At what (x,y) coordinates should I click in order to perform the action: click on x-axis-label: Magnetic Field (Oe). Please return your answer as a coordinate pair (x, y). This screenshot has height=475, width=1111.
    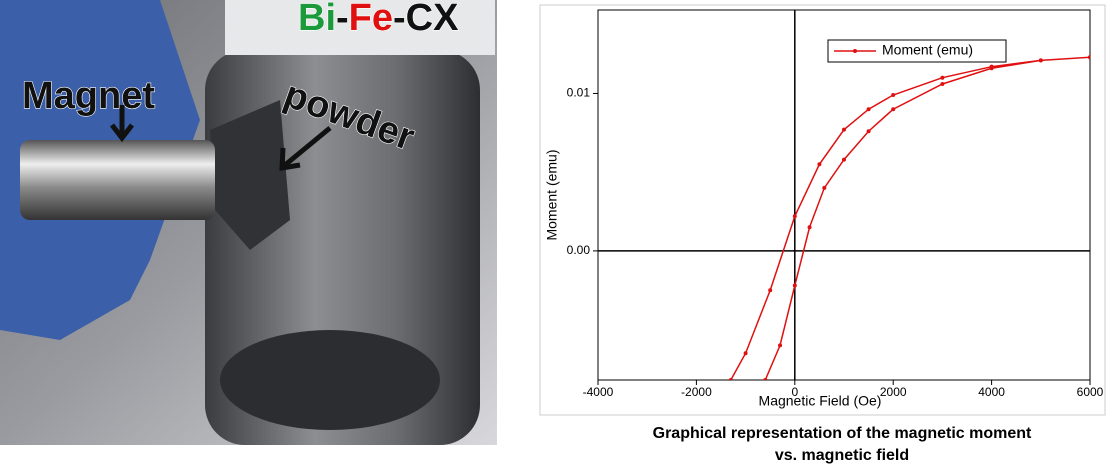
    Looking at the image, I should click on (820, 401).